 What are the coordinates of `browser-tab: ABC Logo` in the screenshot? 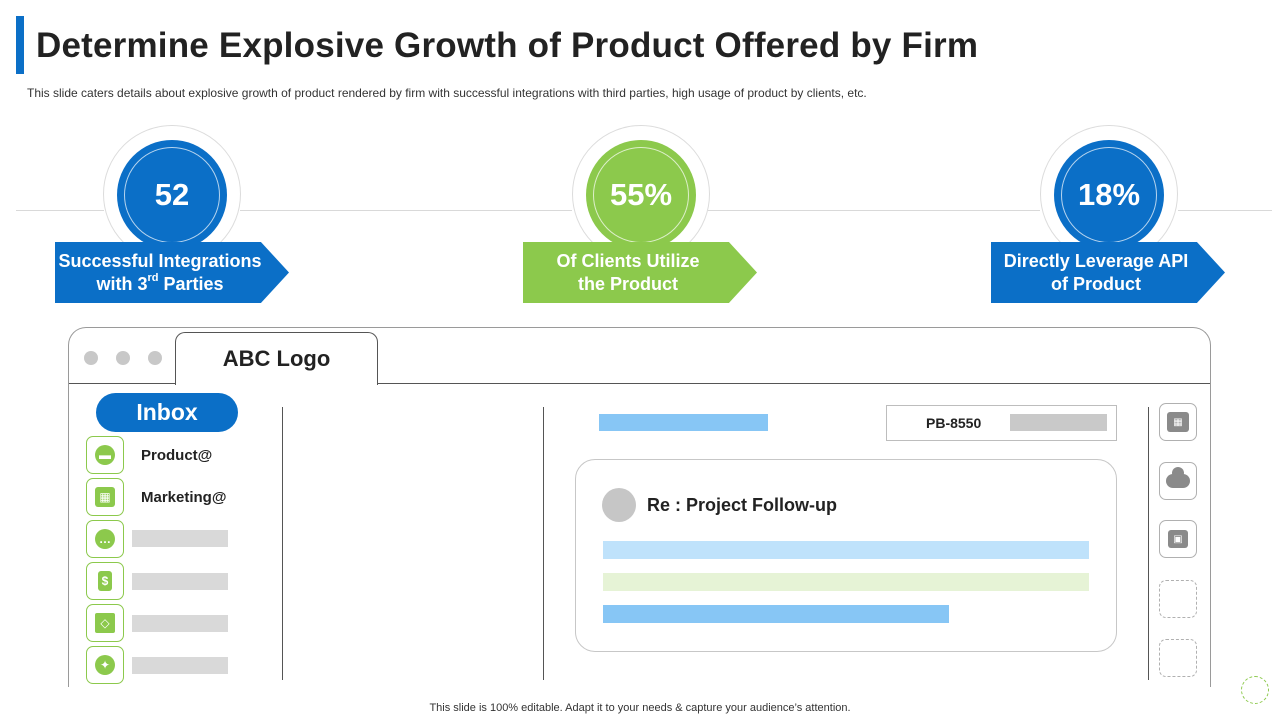 It's located at (276, 358).